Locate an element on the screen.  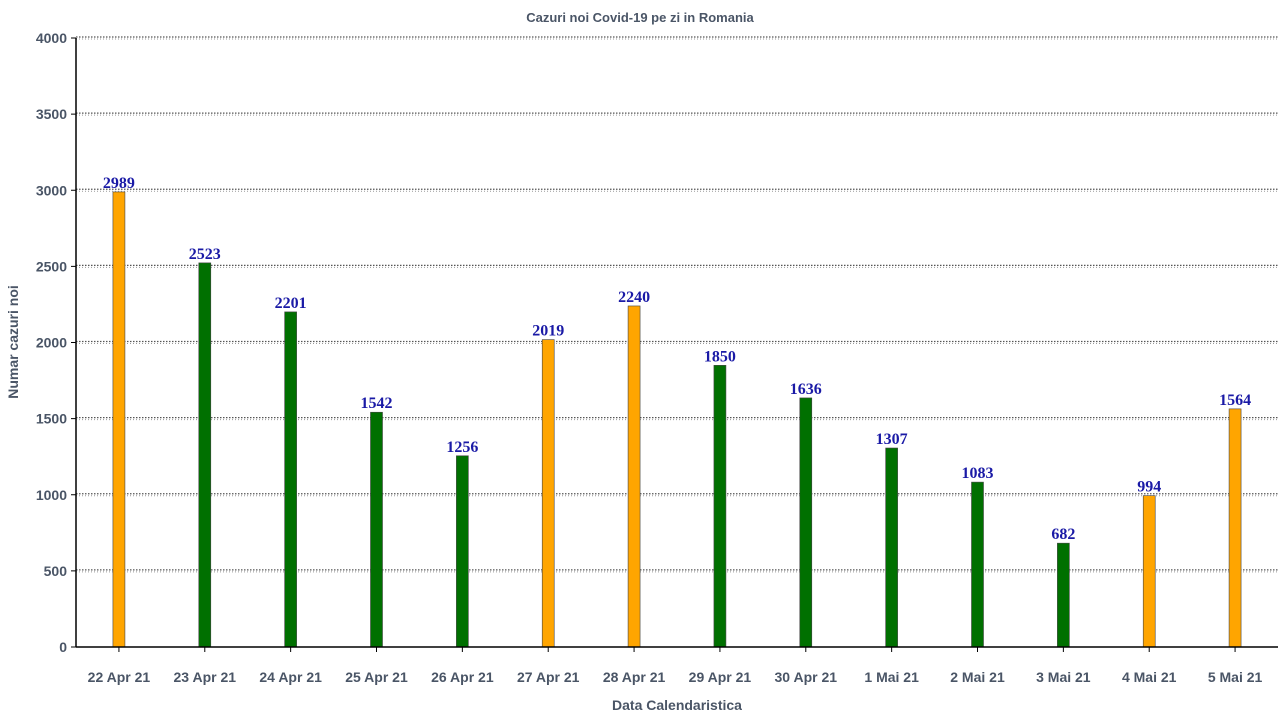
x-tick-label: 24 Apr 21 is located at coordinates (290, 677).